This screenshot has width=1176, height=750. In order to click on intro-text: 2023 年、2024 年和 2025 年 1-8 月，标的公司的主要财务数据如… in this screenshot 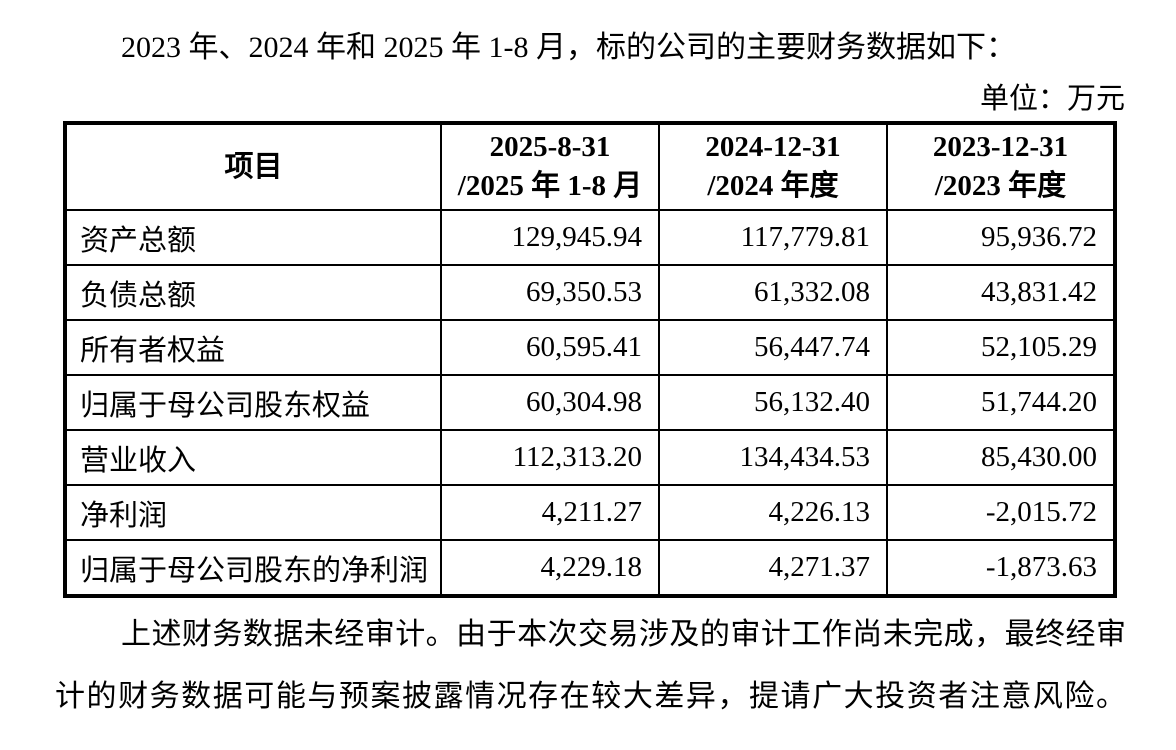, I will do `click(568, 47)`.